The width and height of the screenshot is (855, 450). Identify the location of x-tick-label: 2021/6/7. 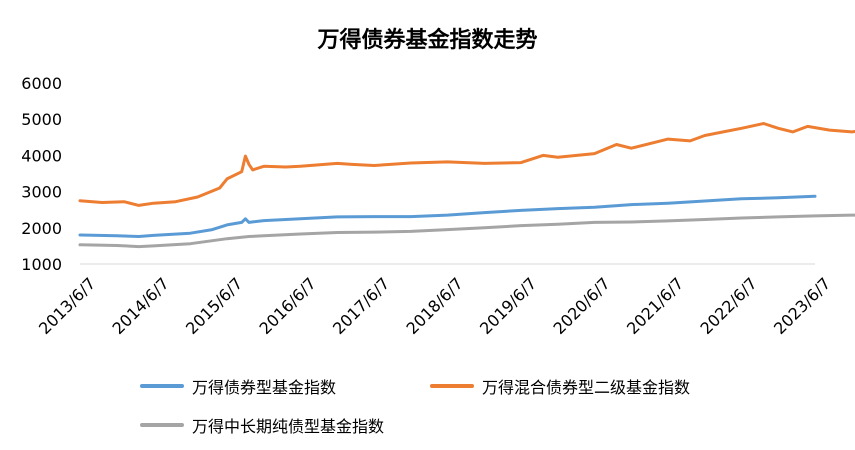
(655, 306).